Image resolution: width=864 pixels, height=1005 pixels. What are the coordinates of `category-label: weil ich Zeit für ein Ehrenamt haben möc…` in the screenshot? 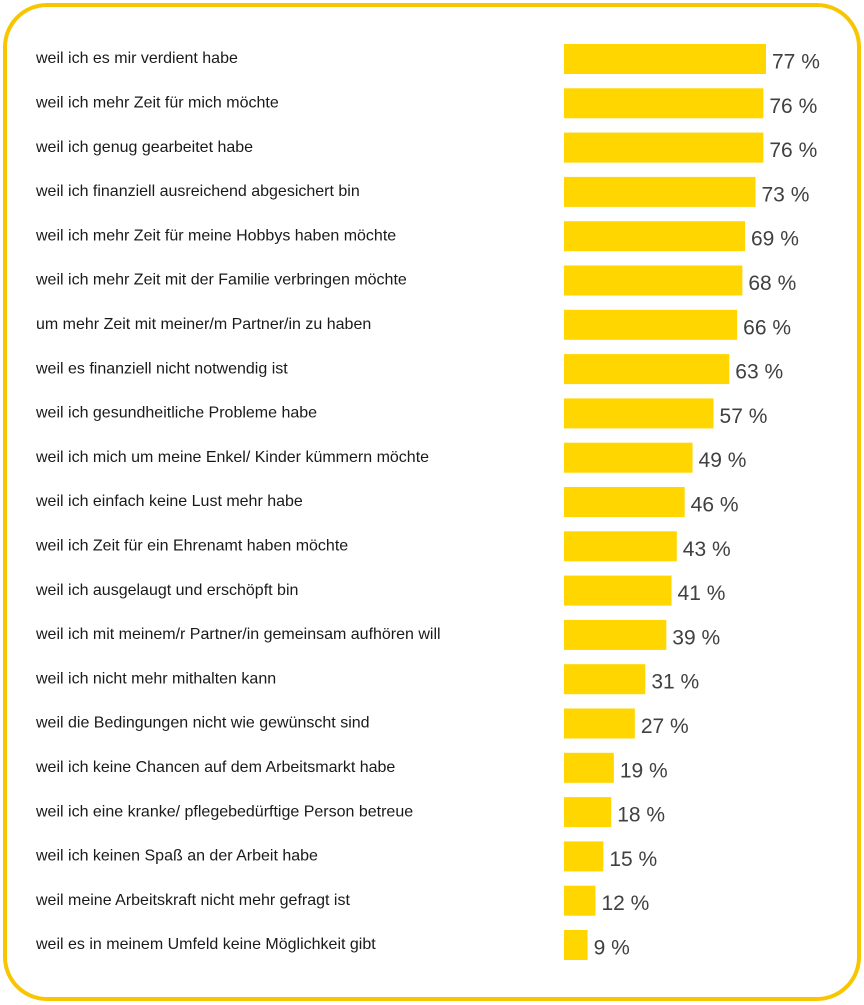 It's located at (191, 546).